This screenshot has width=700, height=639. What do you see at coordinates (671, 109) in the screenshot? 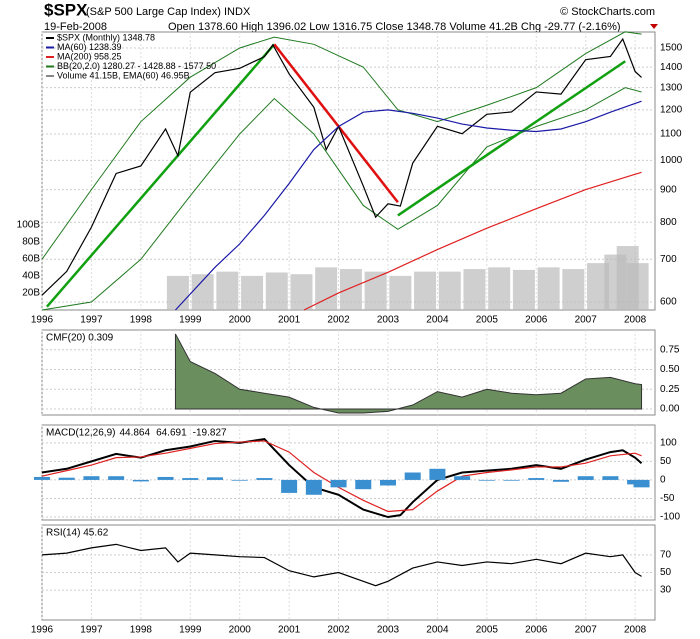
I see `y-tick-label: 1200` at bounding box center [671, 109].